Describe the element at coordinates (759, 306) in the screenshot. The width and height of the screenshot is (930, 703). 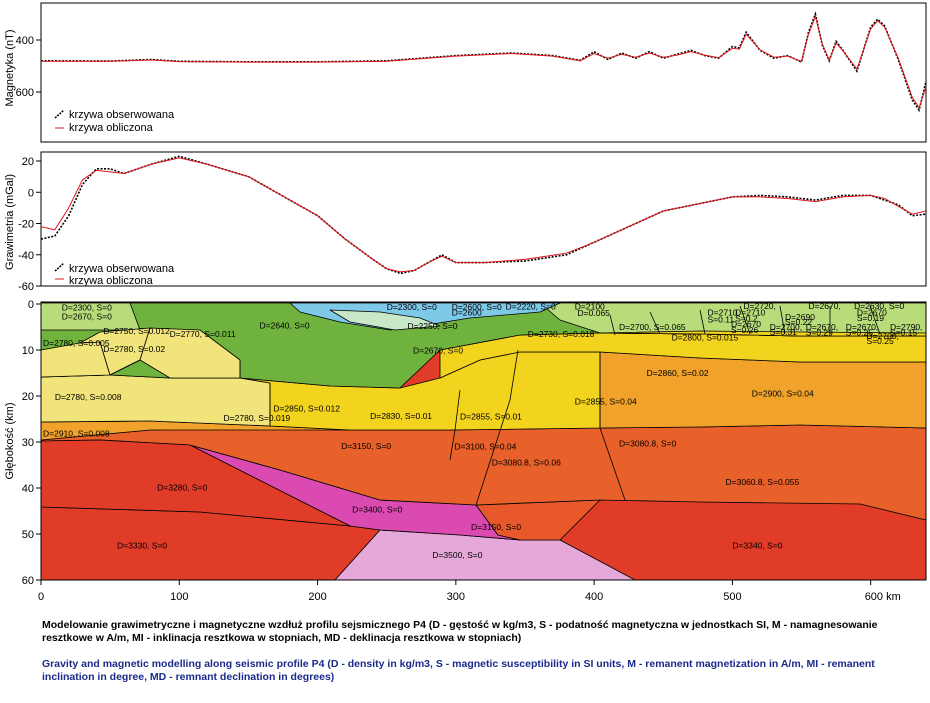
I see `body-label: D=2720,` at that location.